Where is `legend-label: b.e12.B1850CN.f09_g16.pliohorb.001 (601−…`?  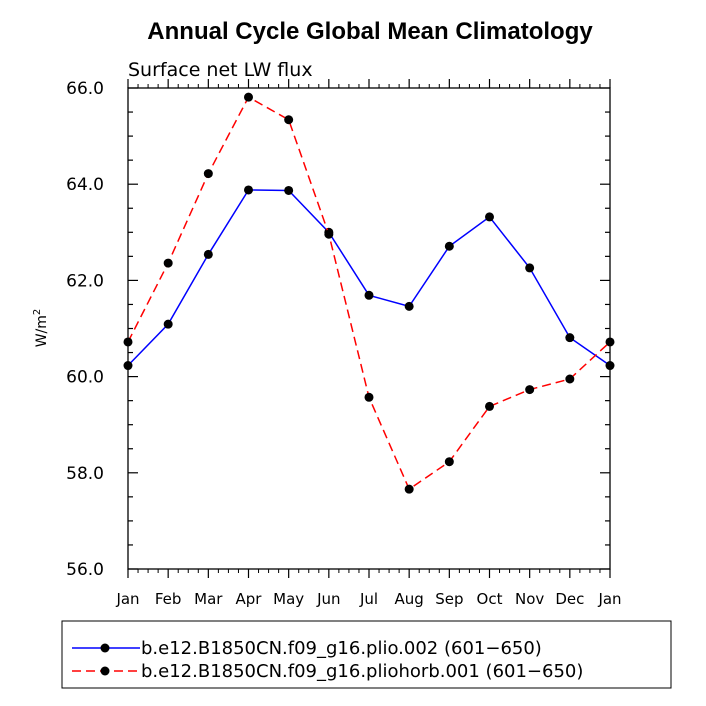 legend-label: b.e12.B1850CN.f09_g16.pliohorb.001 (601−… is located at coordinates (362, 671).